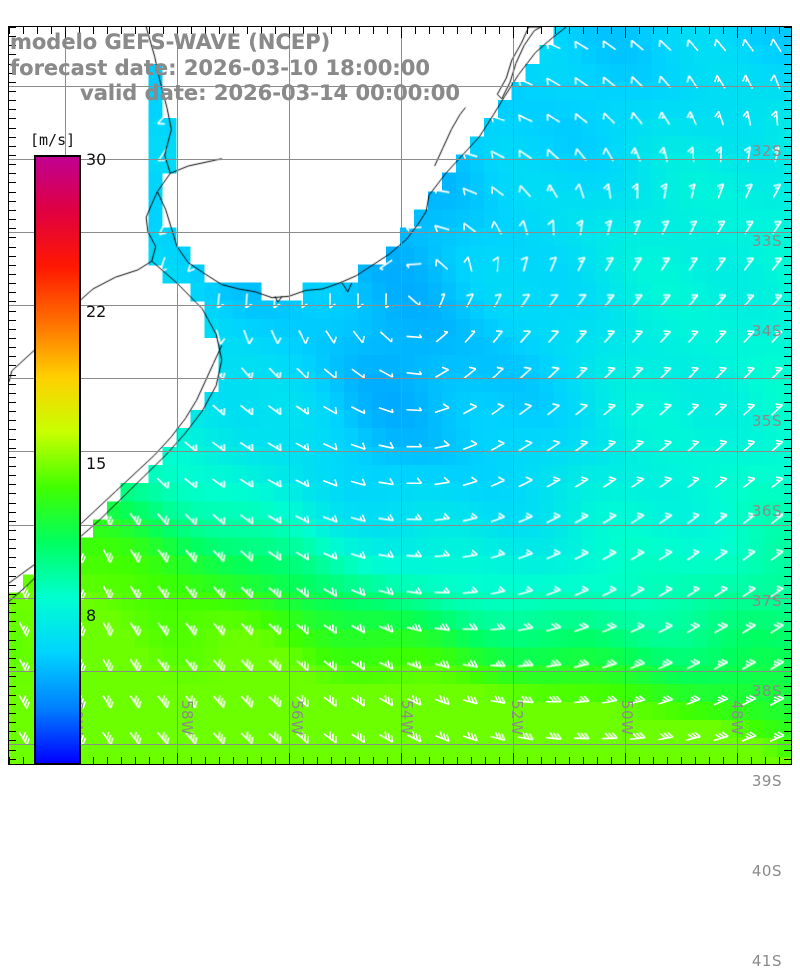 The image size is (800, 970). I want to click on lat-label-39S: 39S, so click(766, 781).